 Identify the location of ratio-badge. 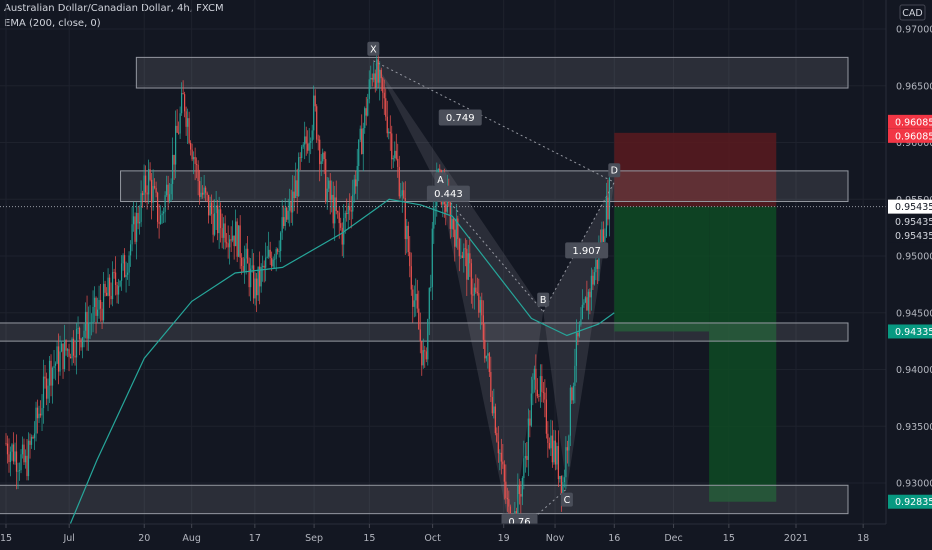
(448, 193).